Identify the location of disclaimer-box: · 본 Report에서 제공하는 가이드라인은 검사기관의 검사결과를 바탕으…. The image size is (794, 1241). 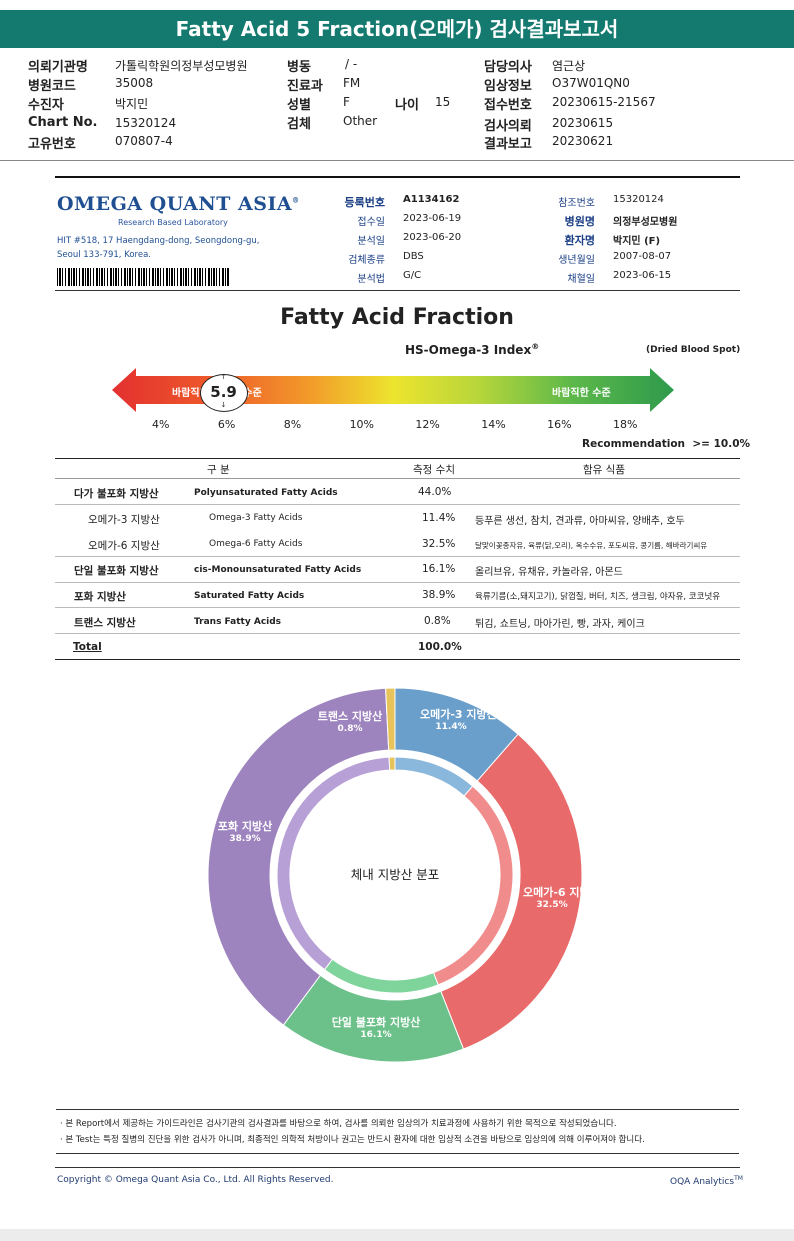
(397, 1131).